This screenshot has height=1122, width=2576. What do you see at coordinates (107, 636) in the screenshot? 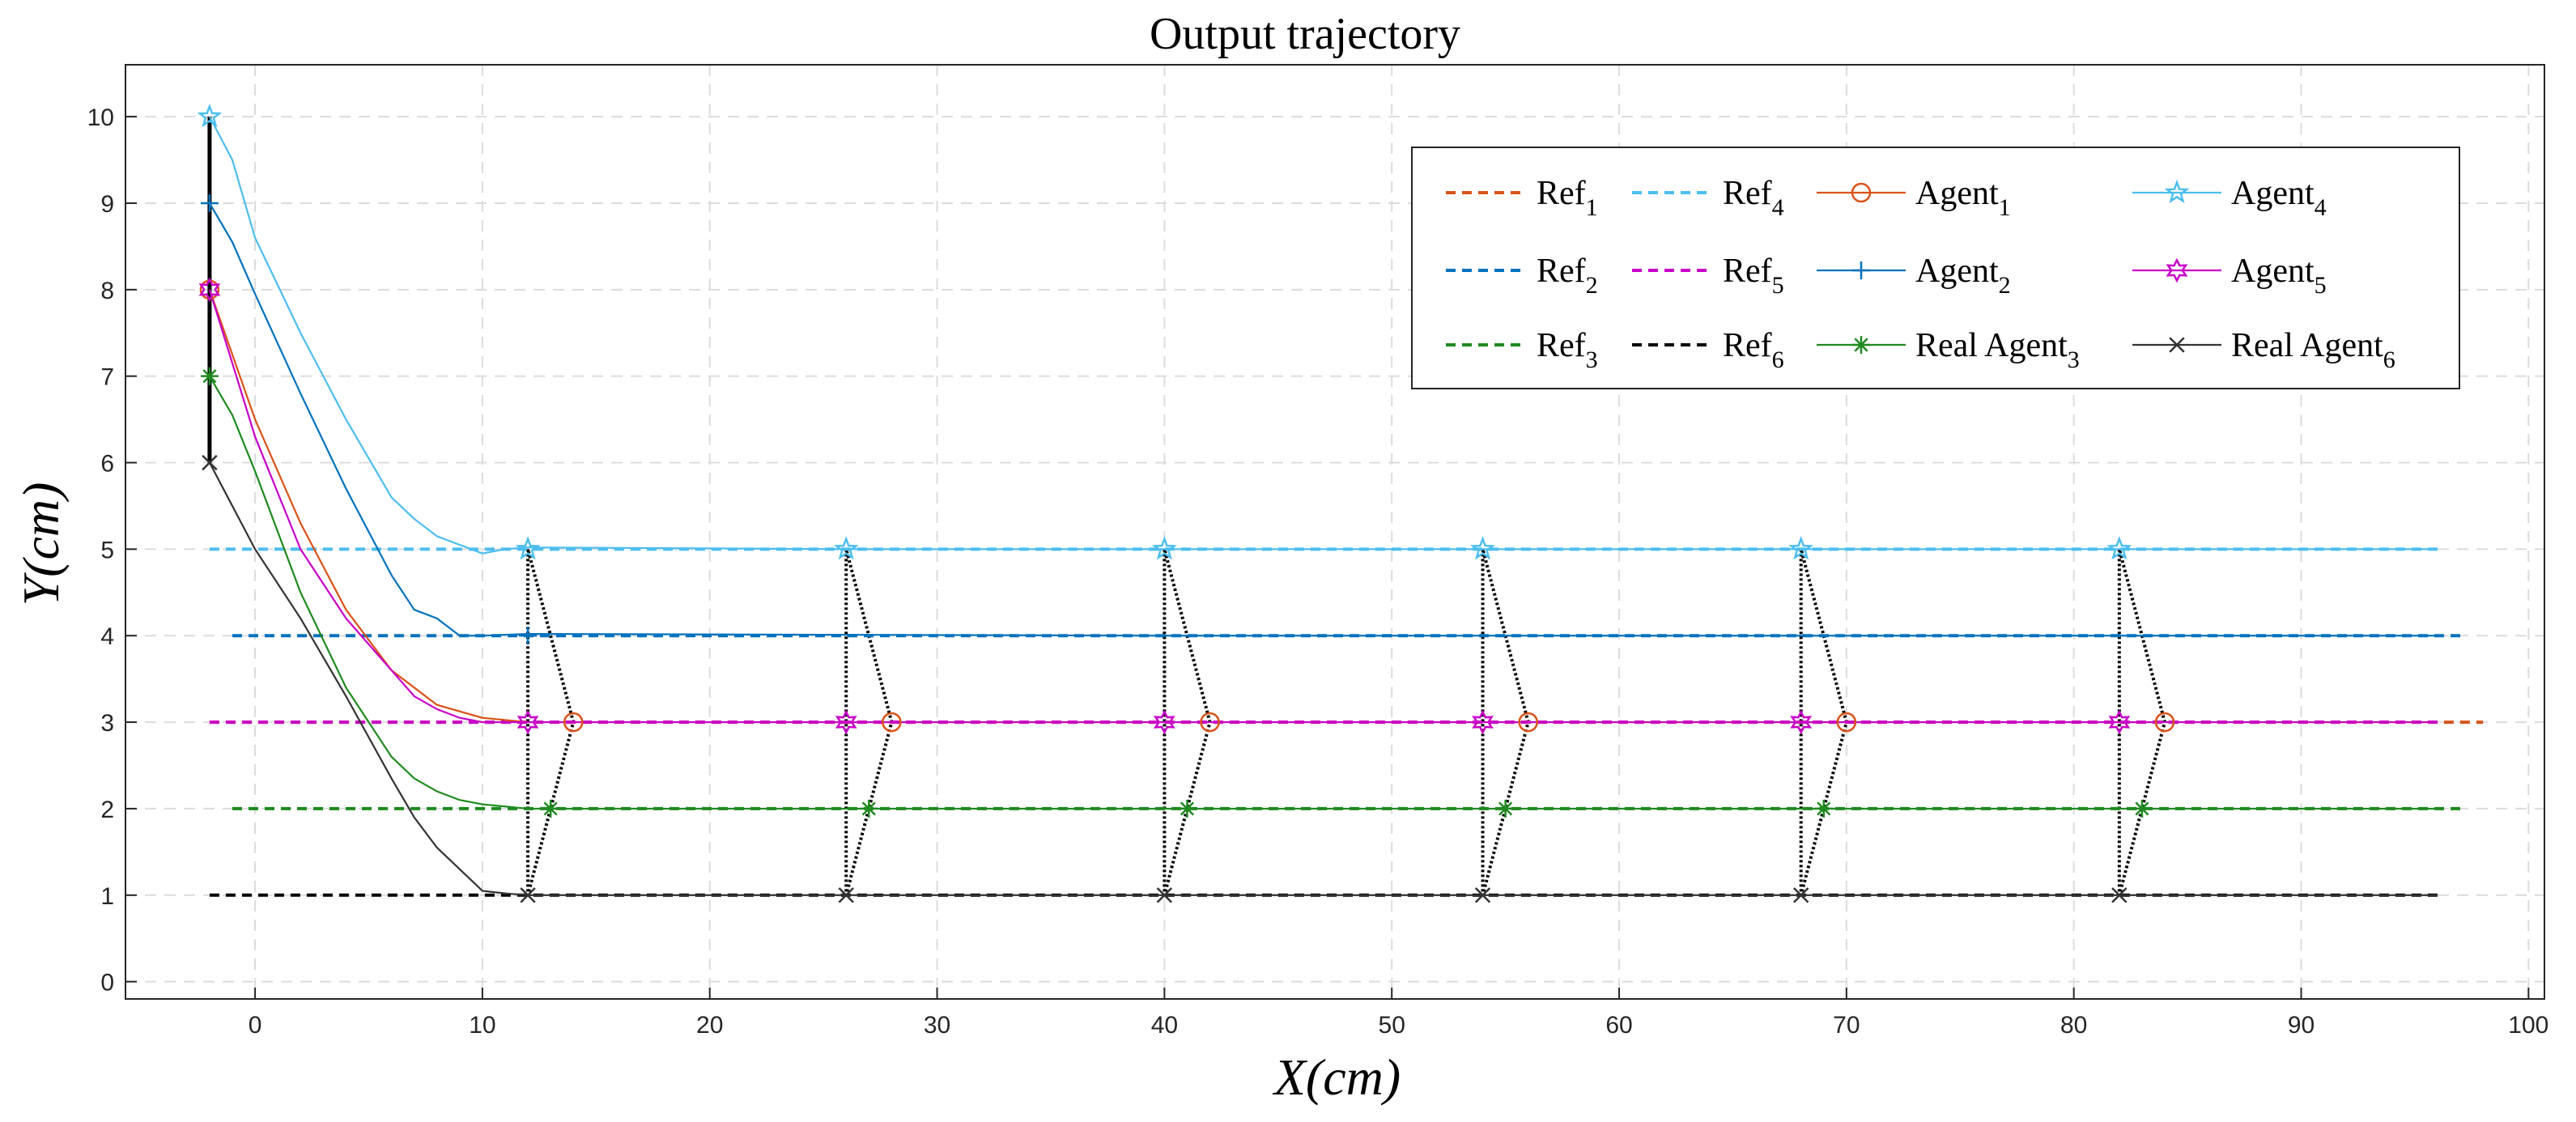
I see `y-tick-label: 4` at bounding box center [107, 636].